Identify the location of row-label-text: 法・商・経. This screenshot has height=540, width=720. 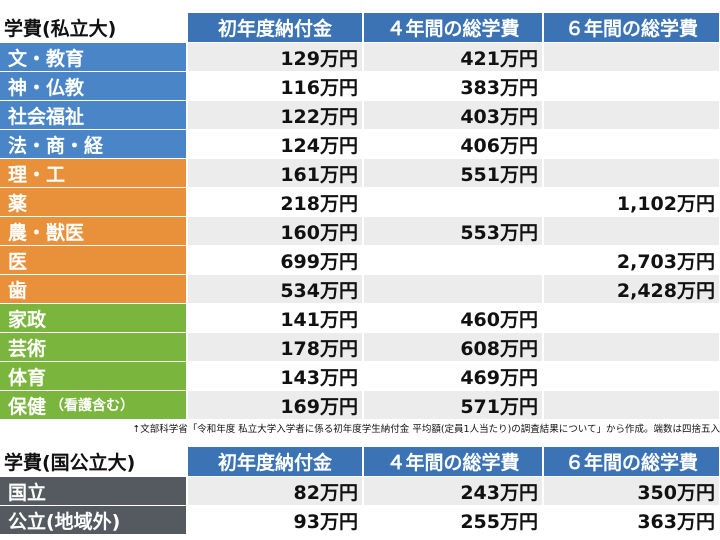
(56, 145).